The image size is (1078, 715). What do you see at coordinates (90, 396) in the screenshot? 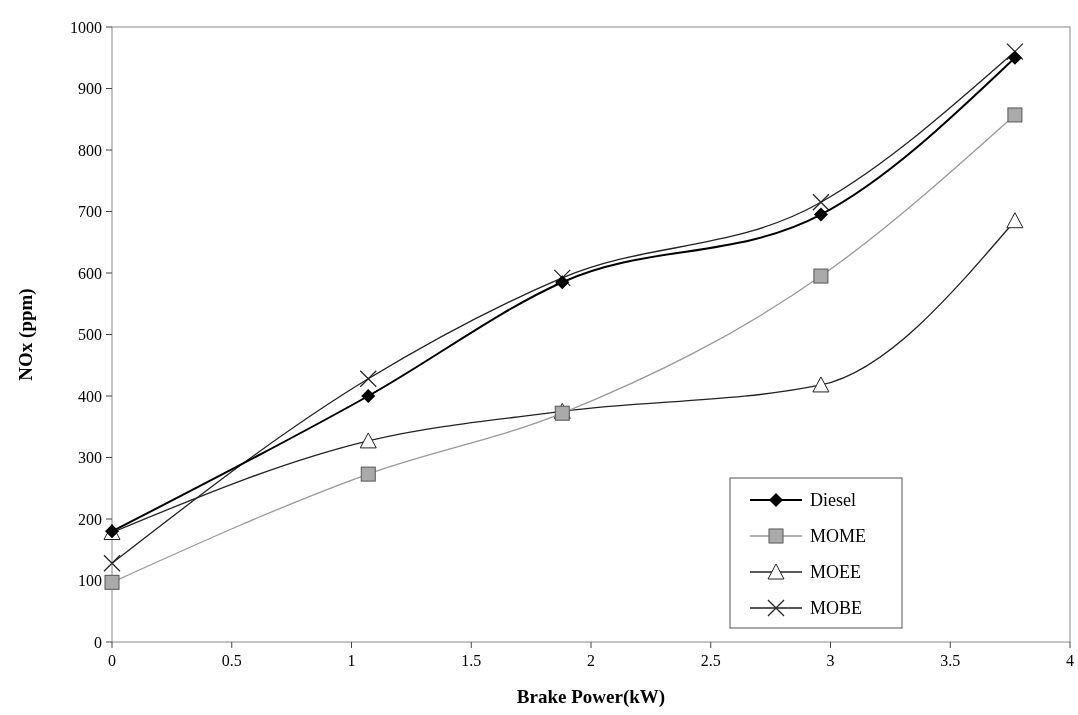
I see `y-tick-label: 400` at bounding box center [90, 396].